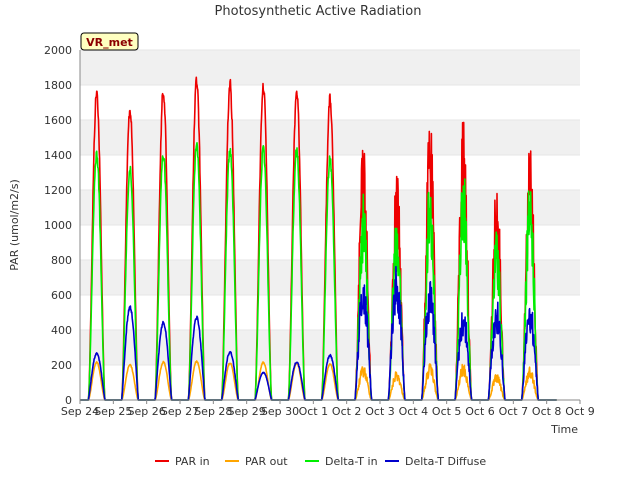  I want to click on x-tick-label: Oct 9, so click(580, 411).